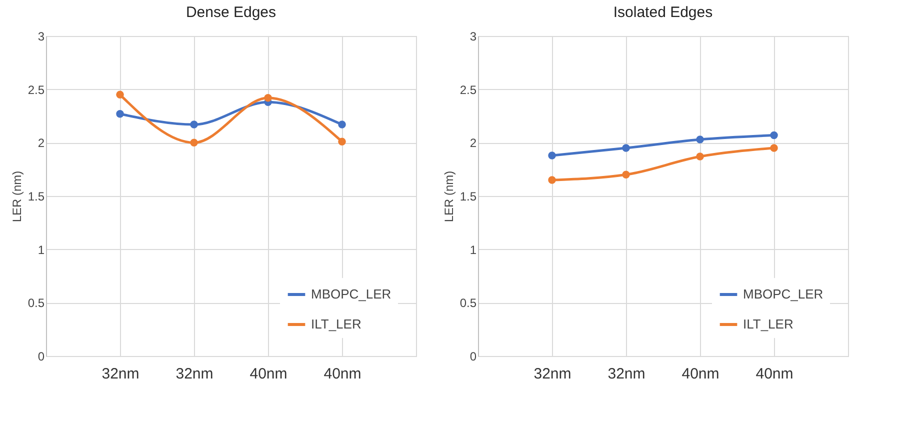 Image resolution: width=914 pixels, height=425 pixels. Describe the element at coordinates (663, 12) in the screenshot. I see `chart-title: Isolated Edges` at that location.